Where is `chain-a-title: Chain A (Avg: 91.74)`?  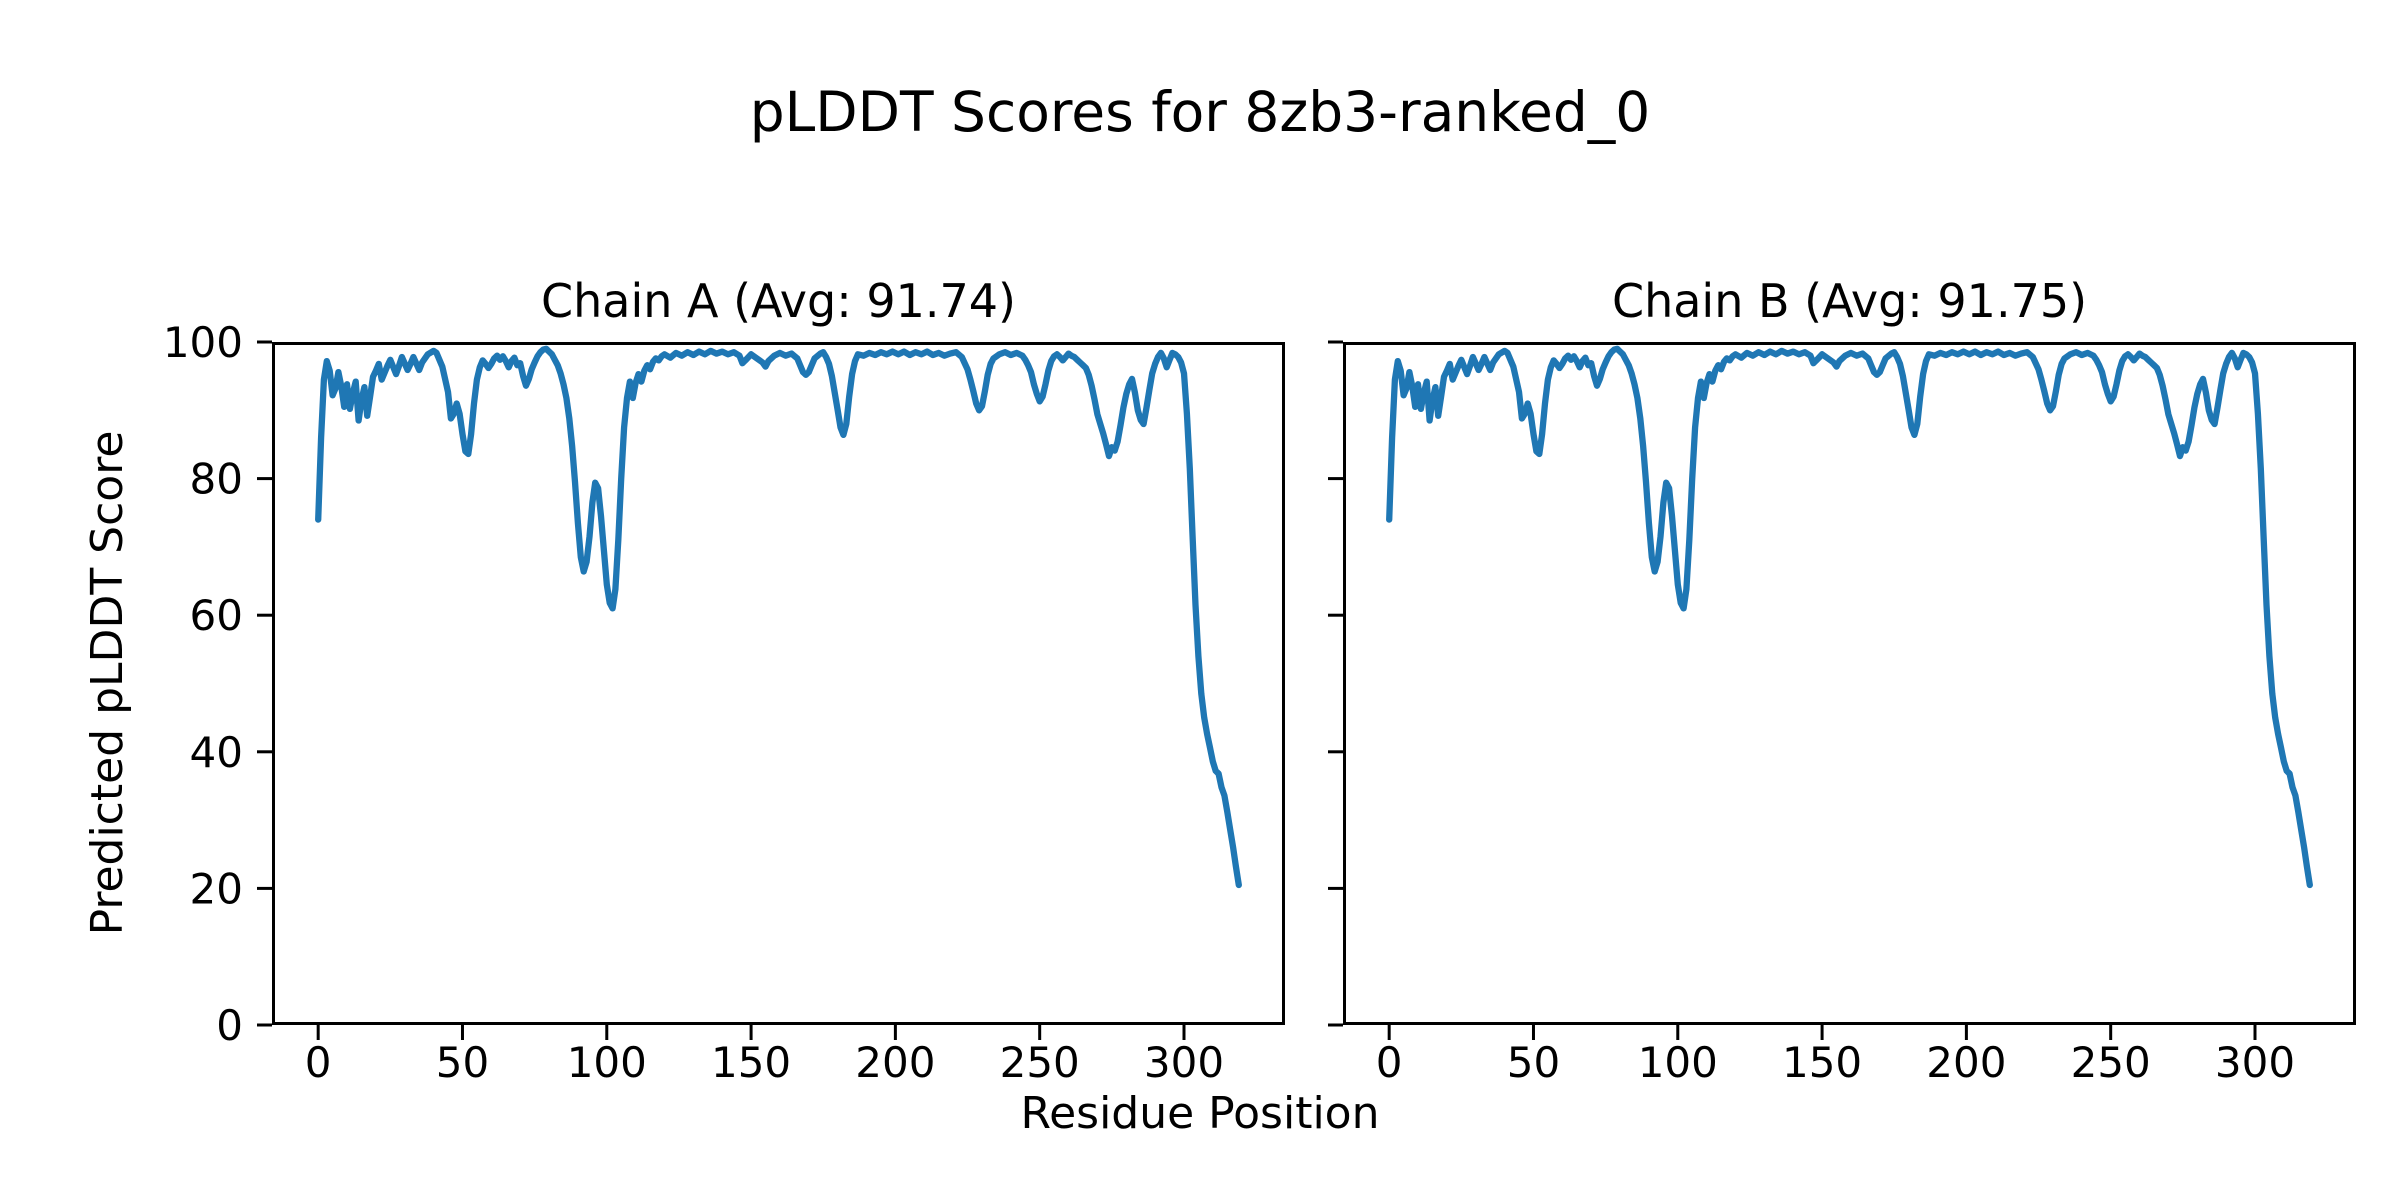 chain-a-title: Chain A (Avg: 91.74) is located at coordinates (778, 301).